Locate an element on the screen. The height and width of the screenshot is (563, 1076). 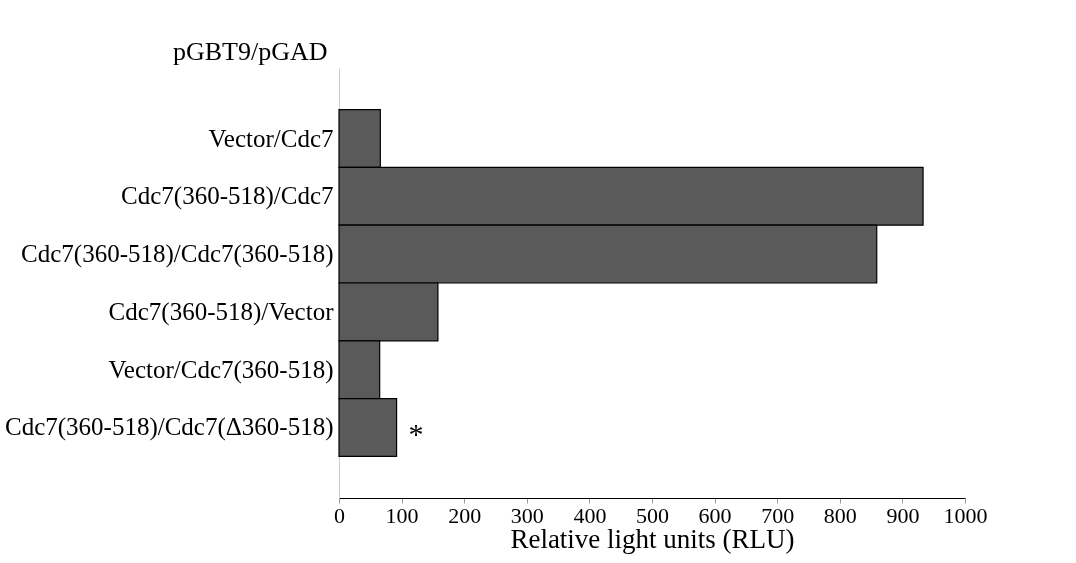
x-tick-label: 800 is located at coordinates (840, 515).